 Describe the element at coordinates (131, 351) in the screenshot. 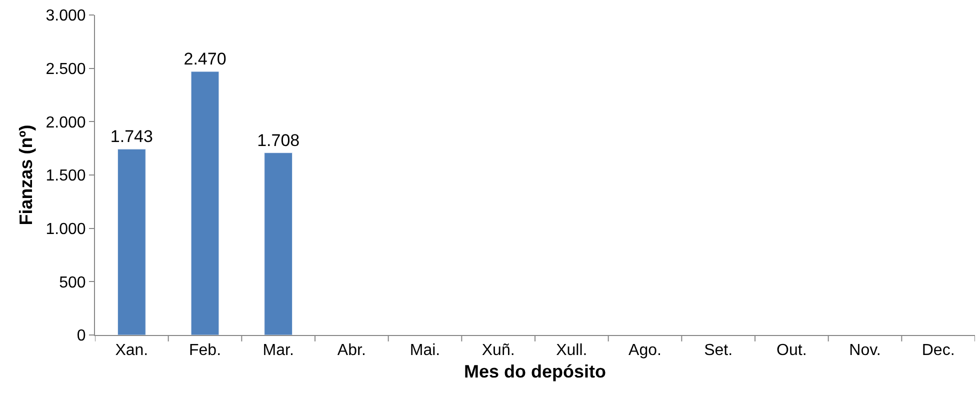

I see `x-tick-label: Xan.` at that location.